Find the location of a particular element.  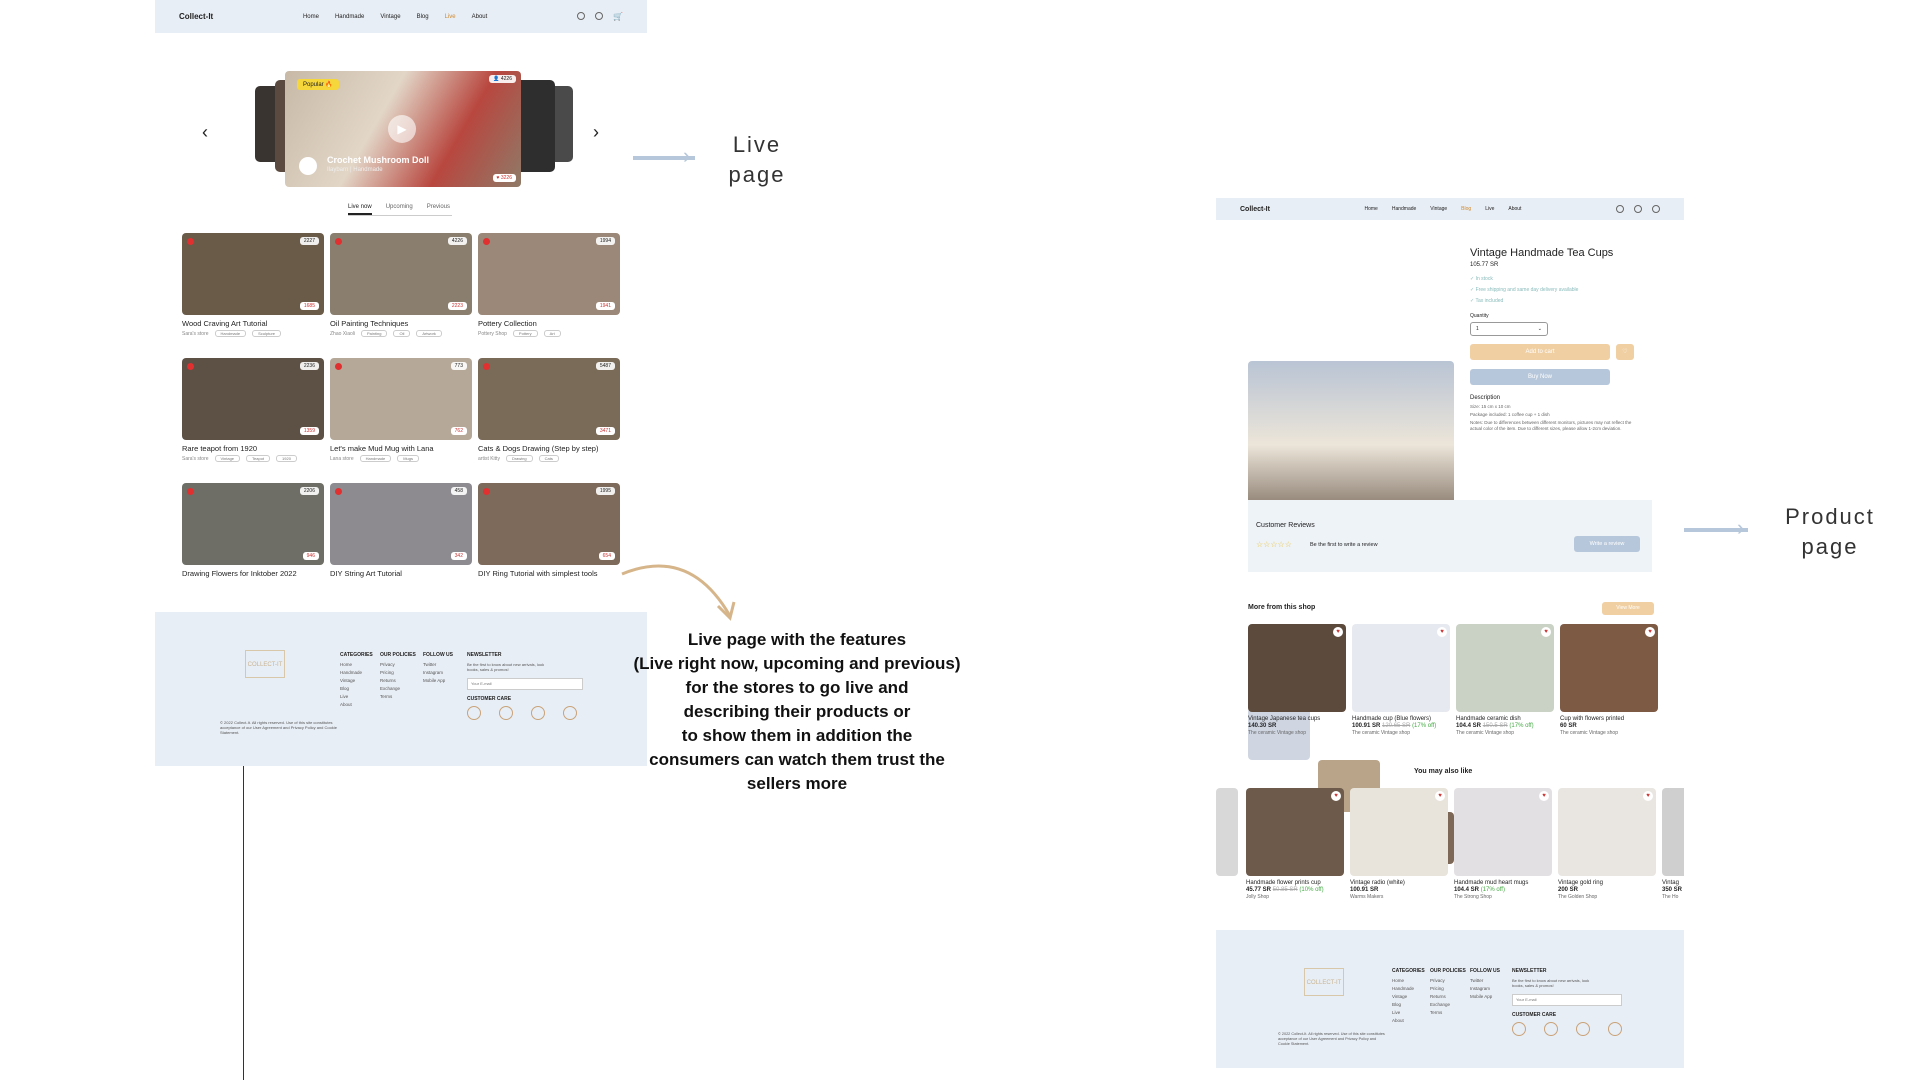

tab-upcoming: Upcoming is located at coordinates (399, 207).